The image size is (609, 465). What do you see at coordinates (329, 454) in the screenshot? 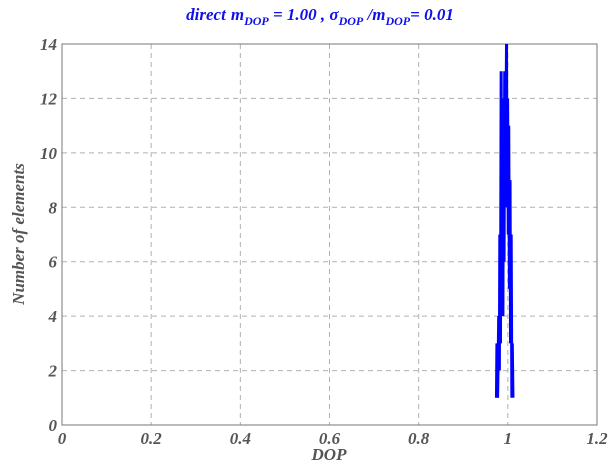
I see `x-axis-label: DOP` at bounding box center [329, 454].